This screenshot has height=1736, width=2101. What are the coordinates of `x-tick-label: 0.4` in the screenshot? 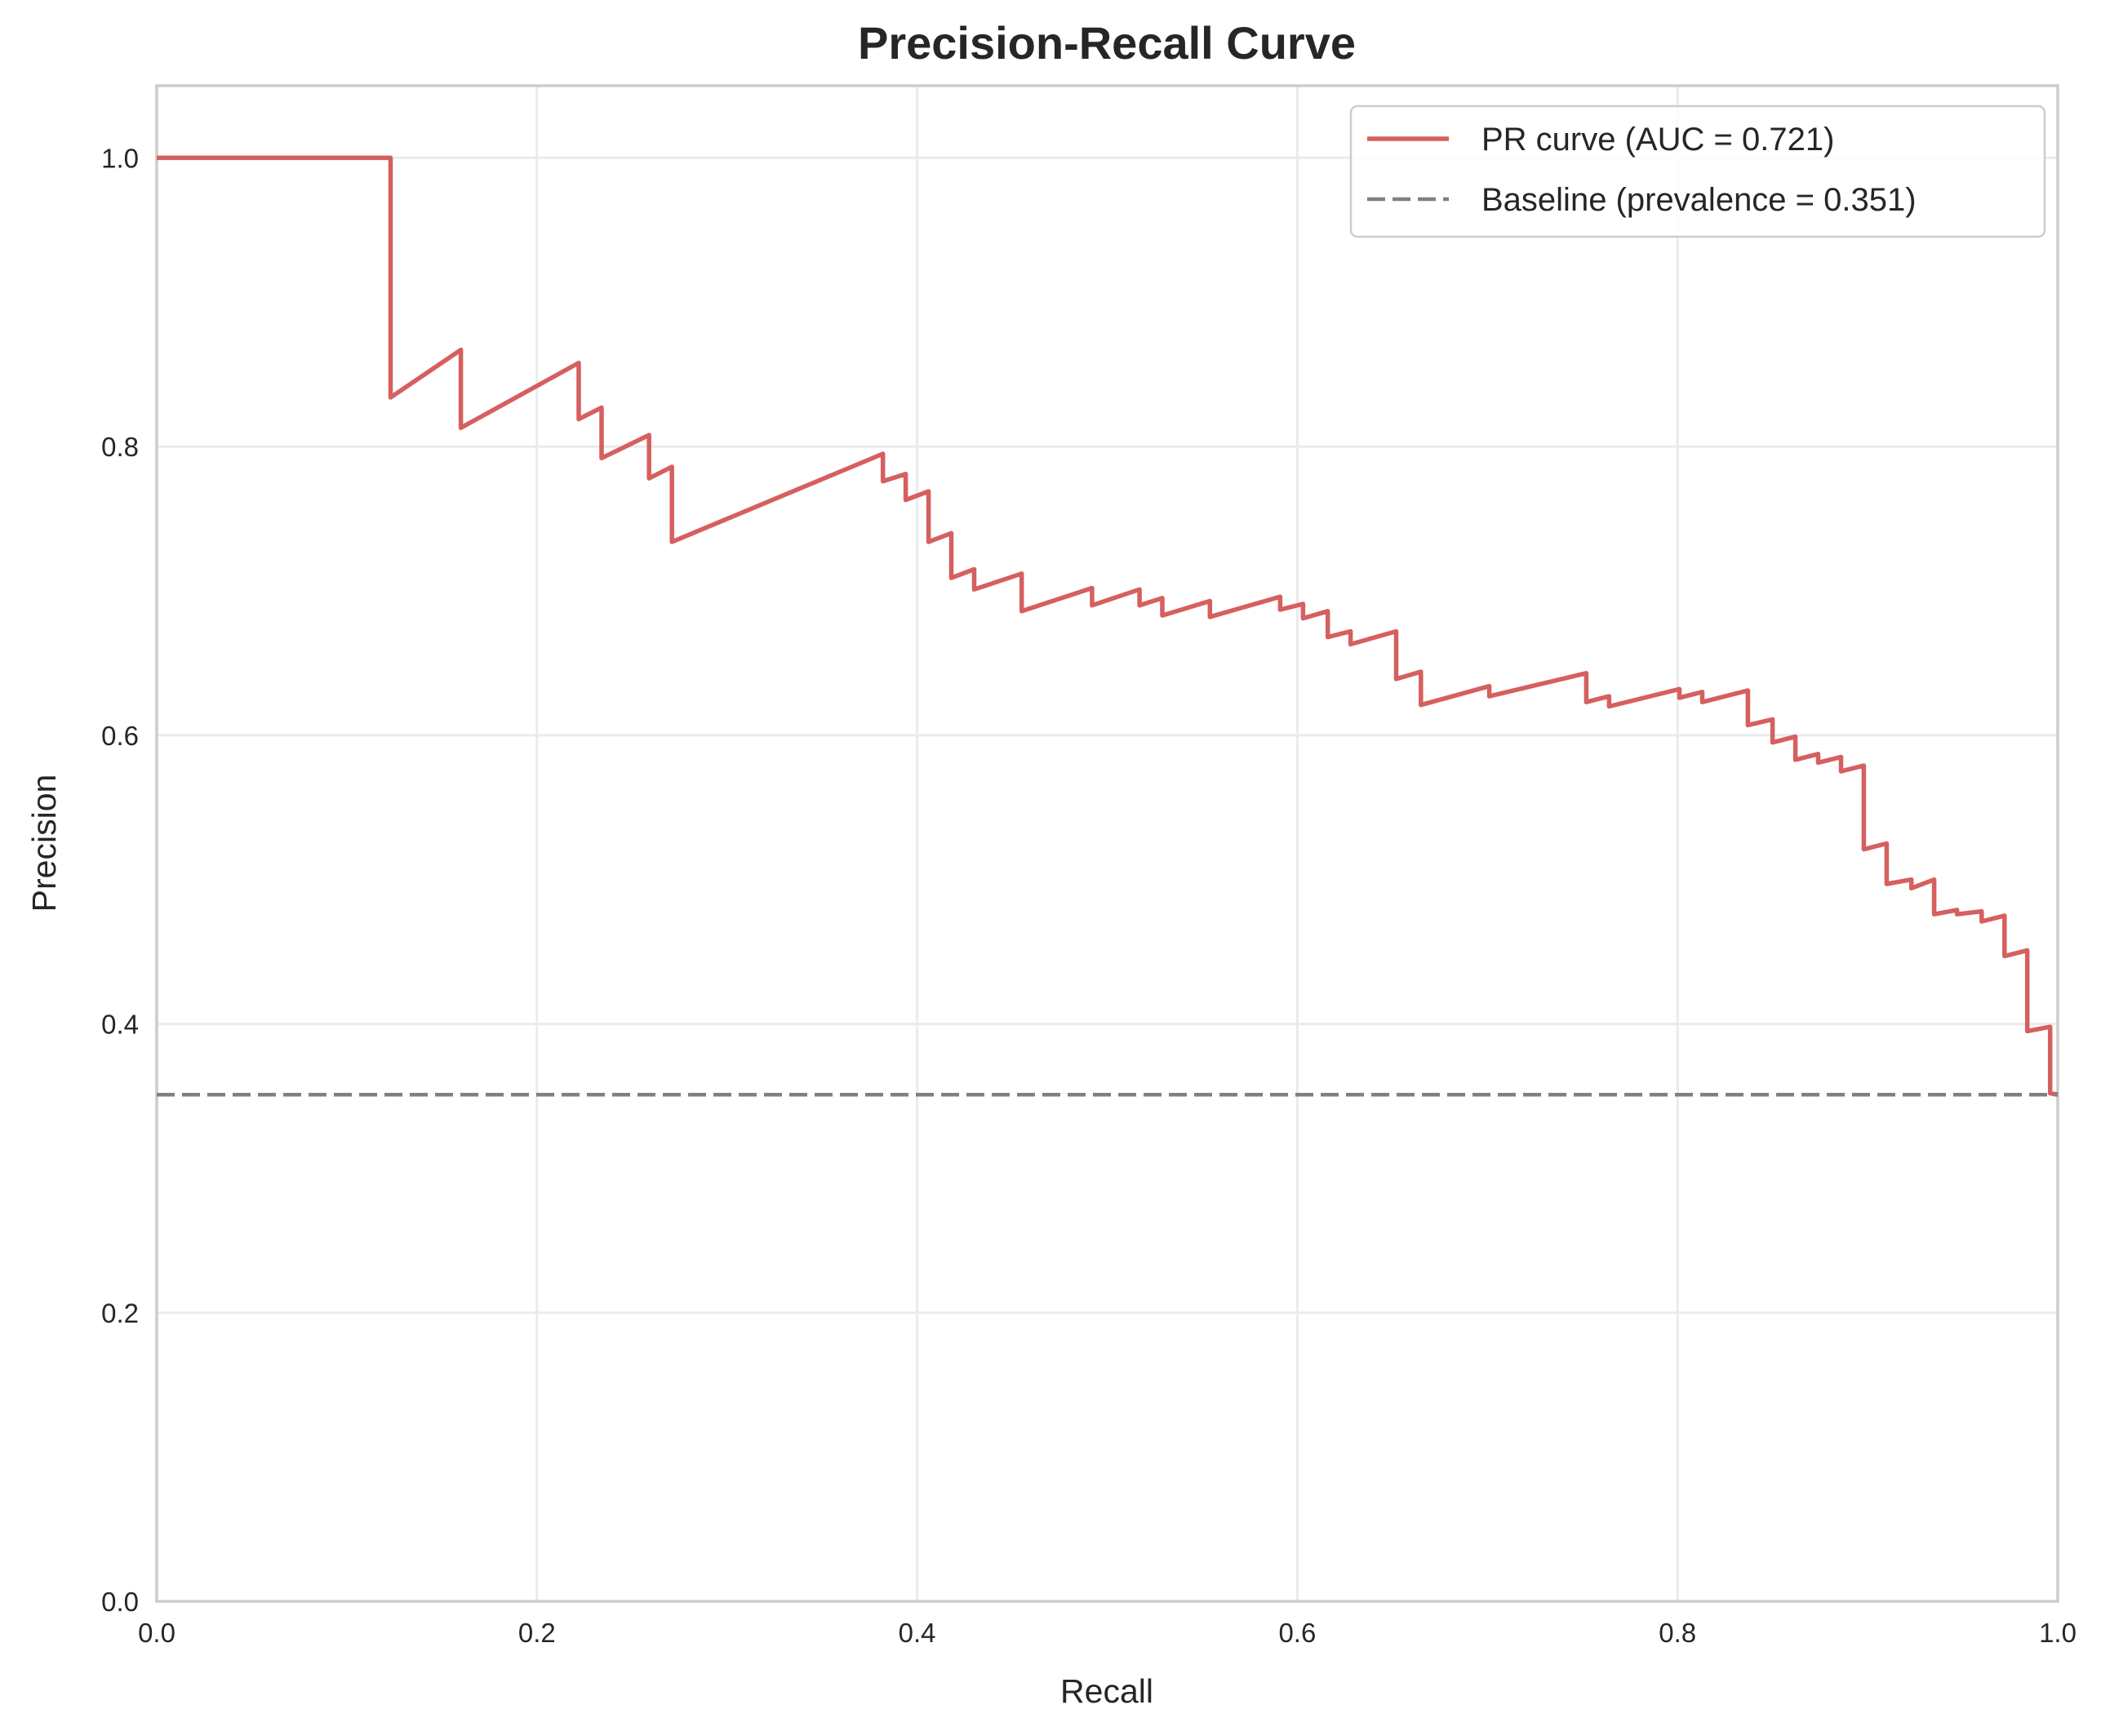 It's located at (917, 1633).